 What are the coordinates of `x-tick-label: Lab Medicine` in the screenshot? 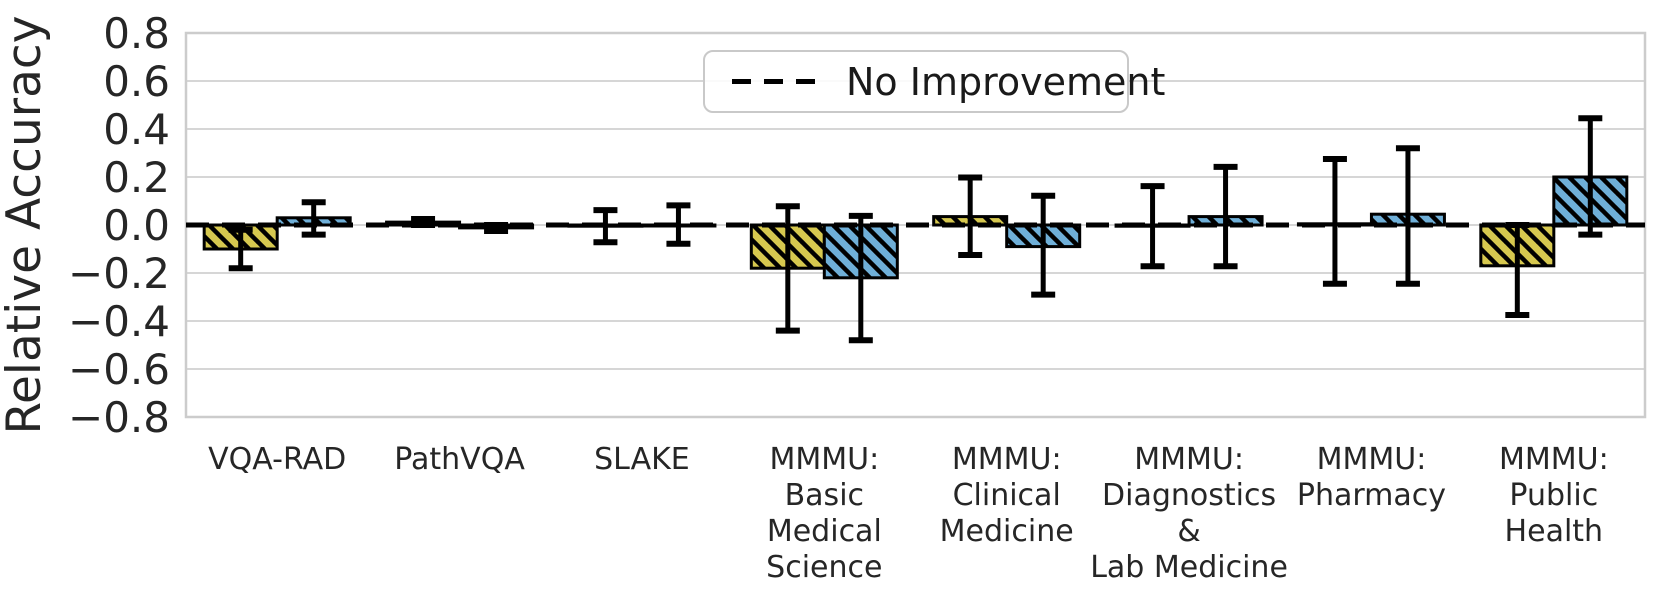 It's located at (1189, 567).